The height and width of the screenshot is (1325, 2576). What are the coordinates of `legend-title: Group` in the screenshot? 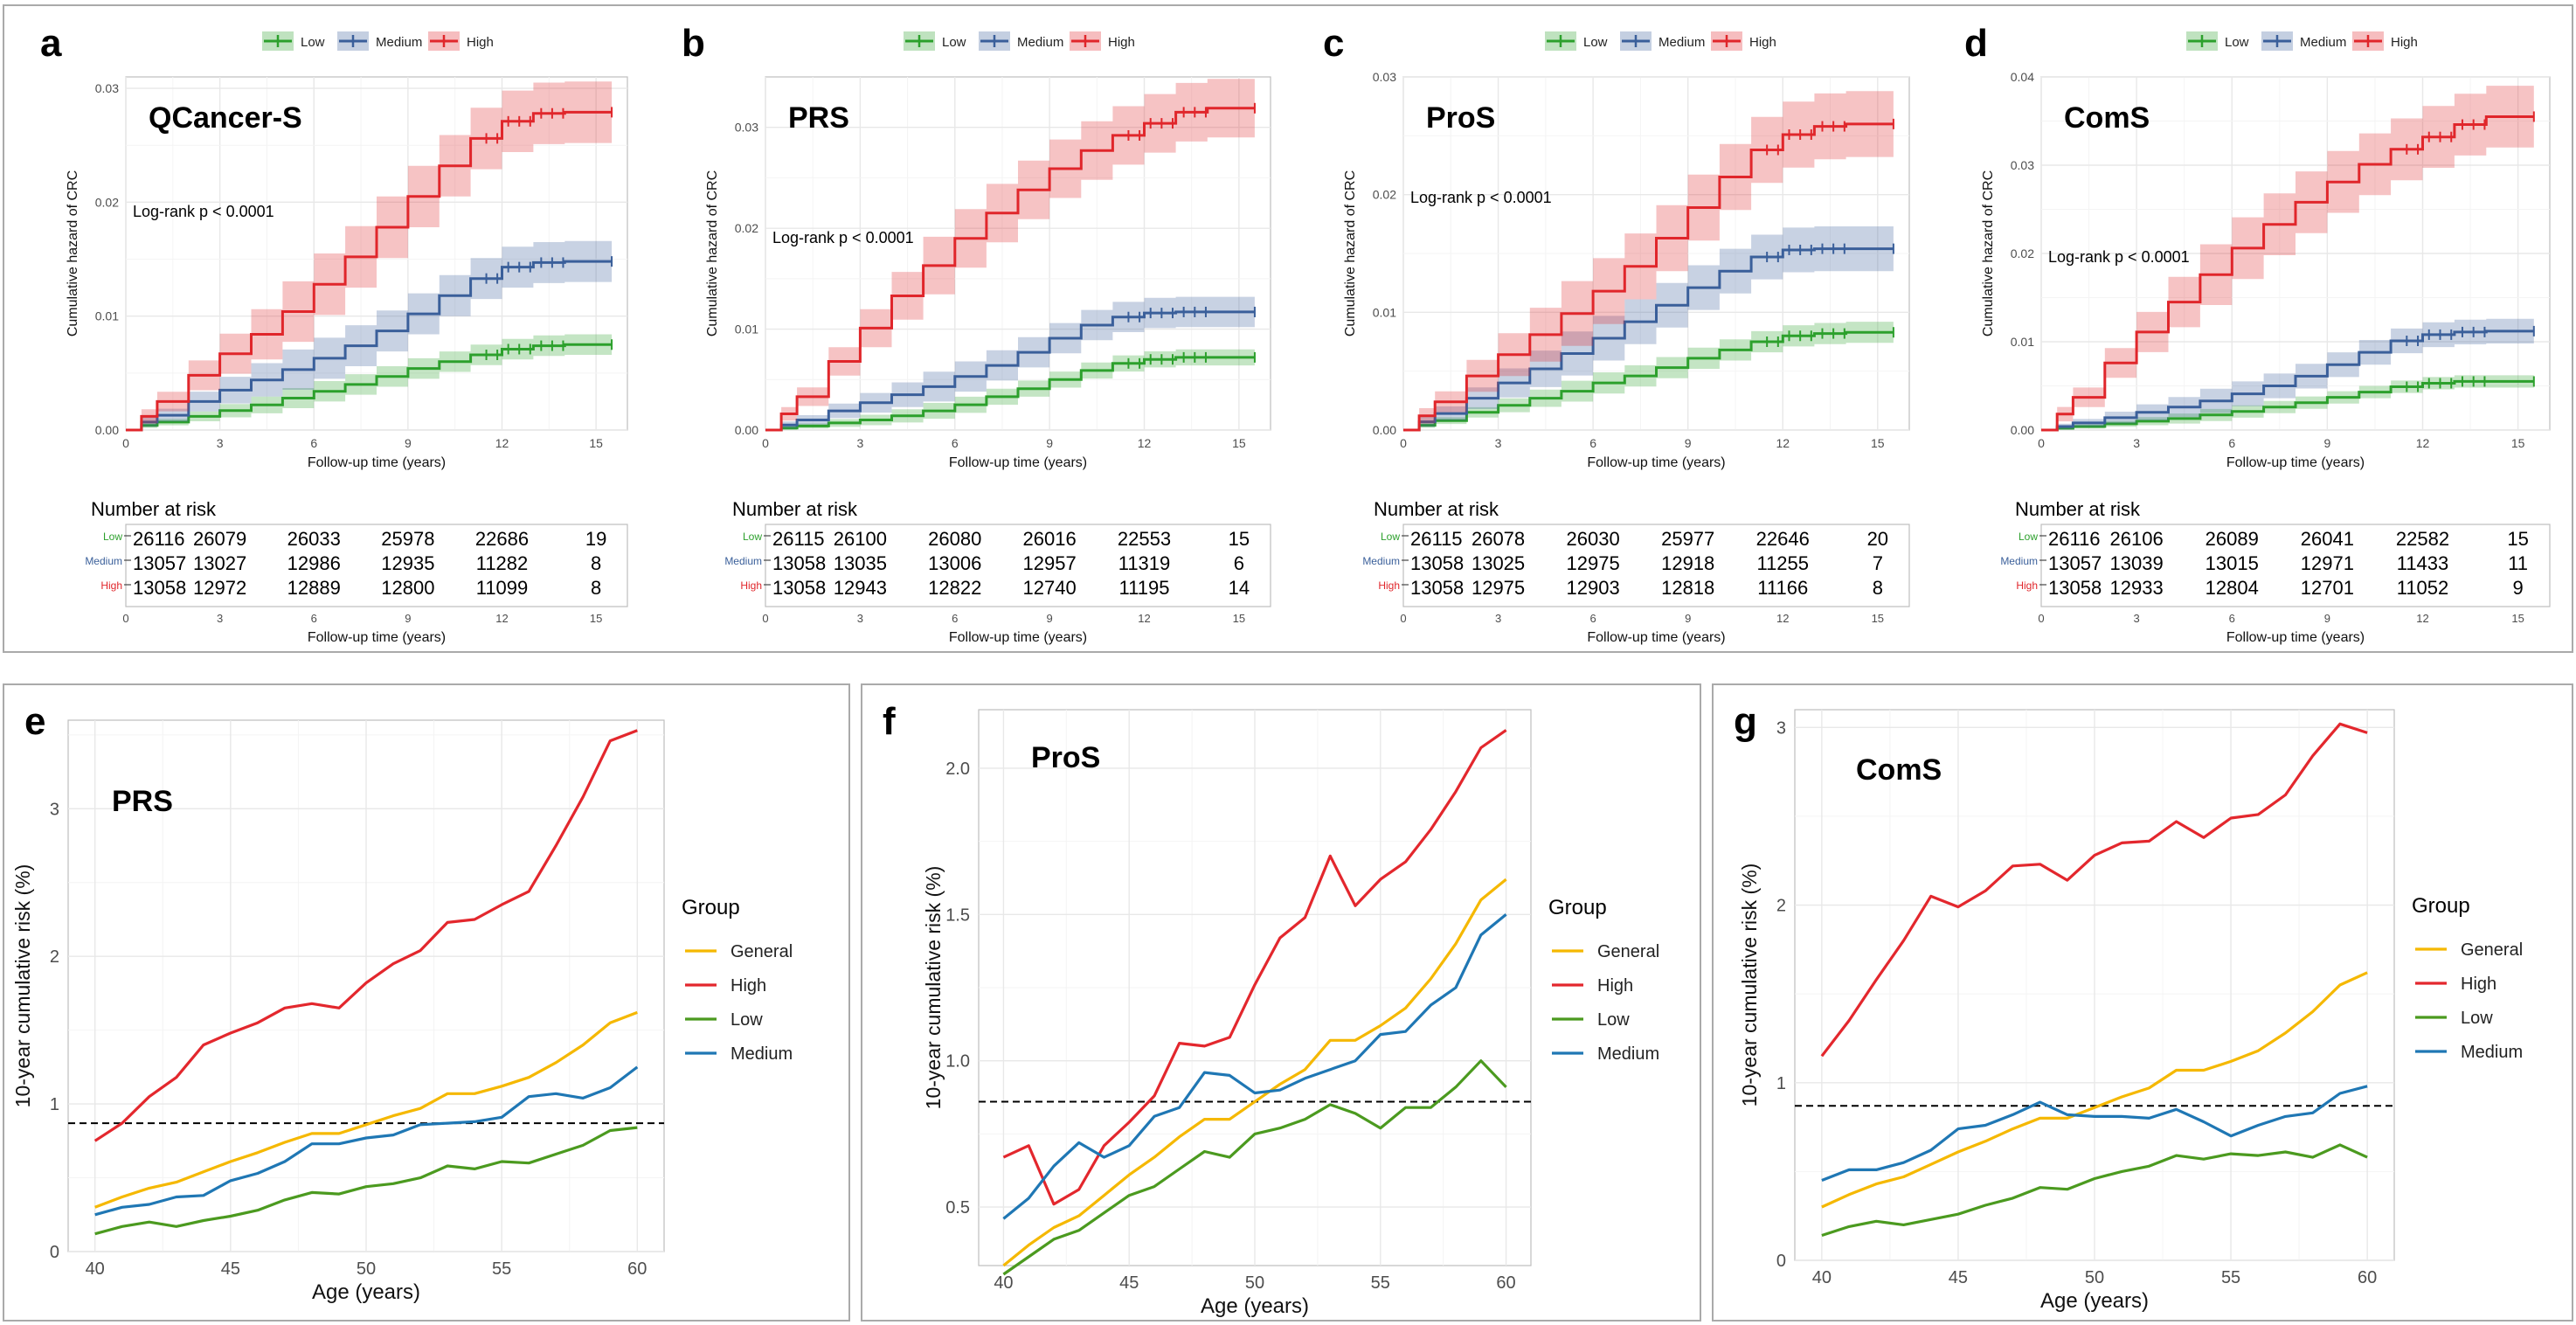 It's located at (1577, 908).